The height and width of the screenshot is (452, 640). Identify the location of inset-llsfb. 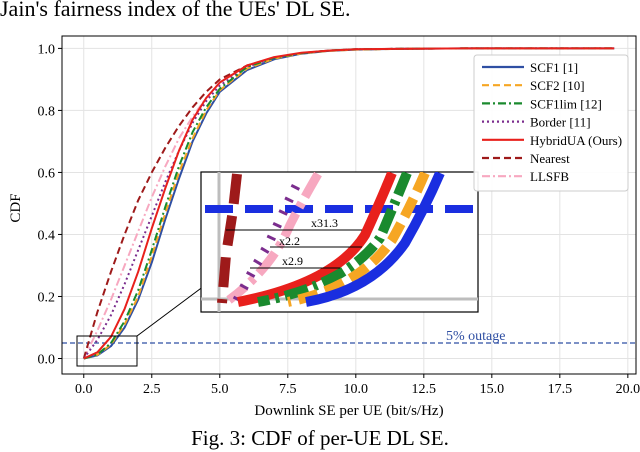
(274, 238).